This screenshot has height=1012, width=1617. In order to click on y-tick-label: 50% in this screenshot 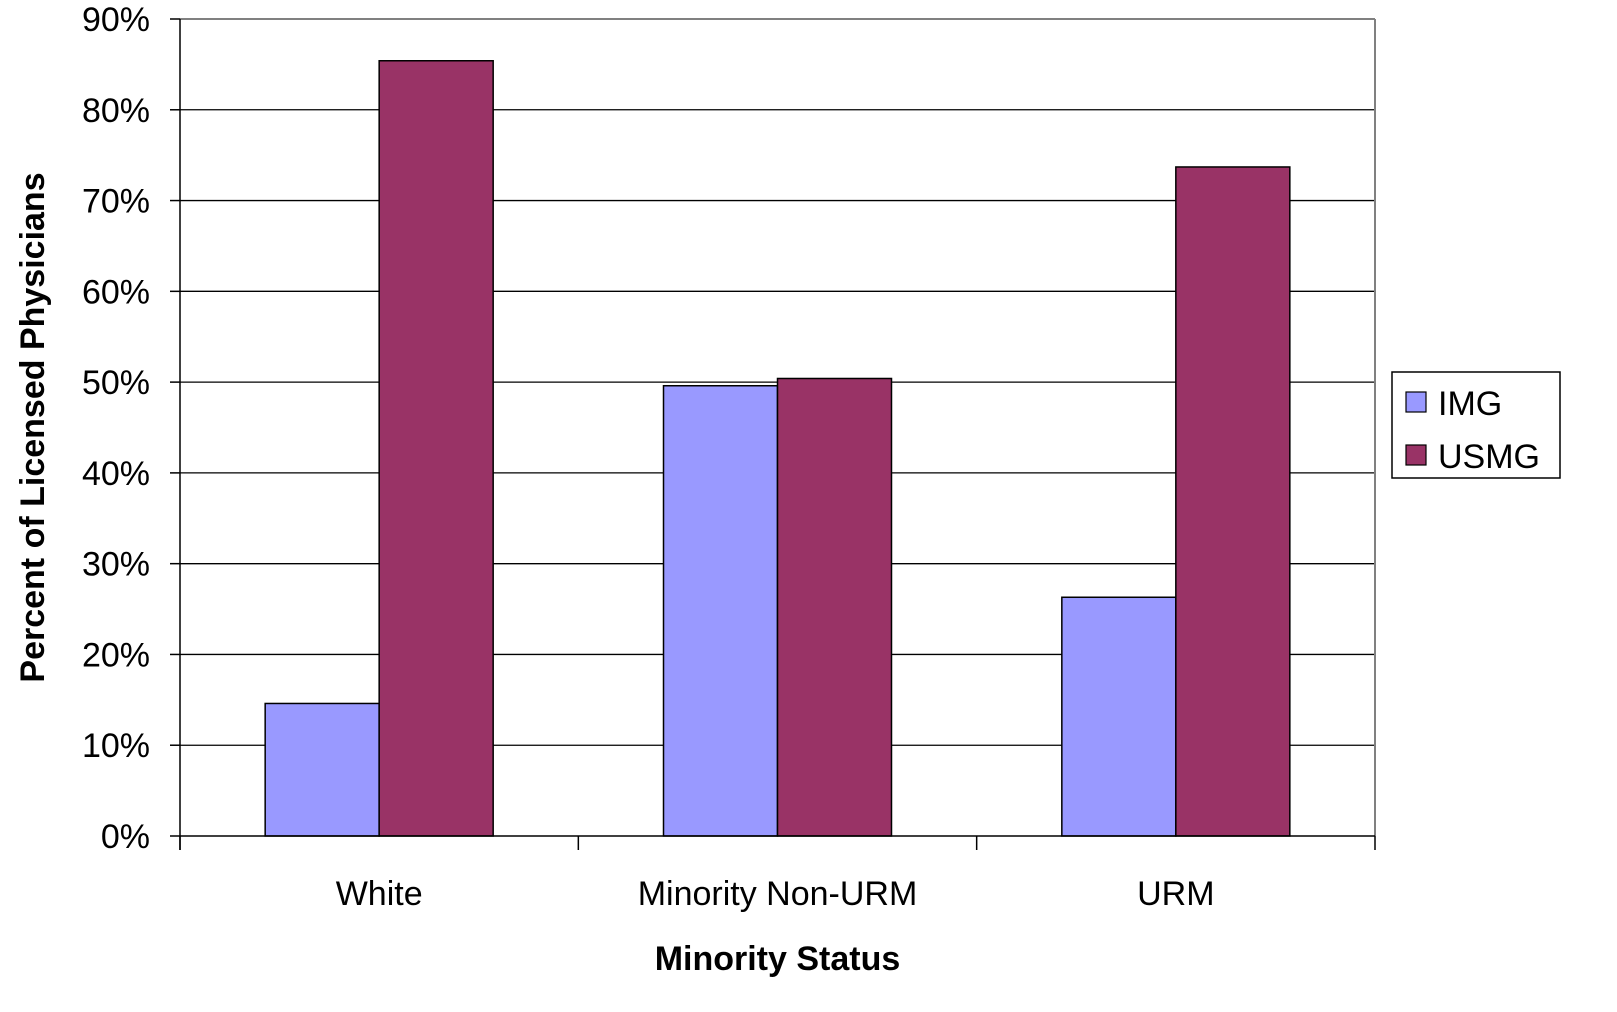, I will do `click(116, 383)`.